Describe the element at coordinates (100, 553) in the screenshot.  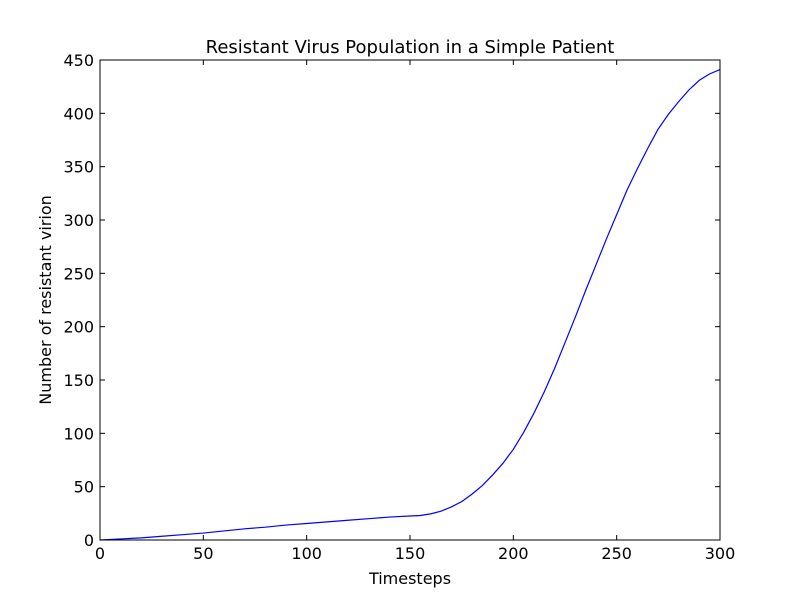
I see `x-tick-label: 0` at that location.